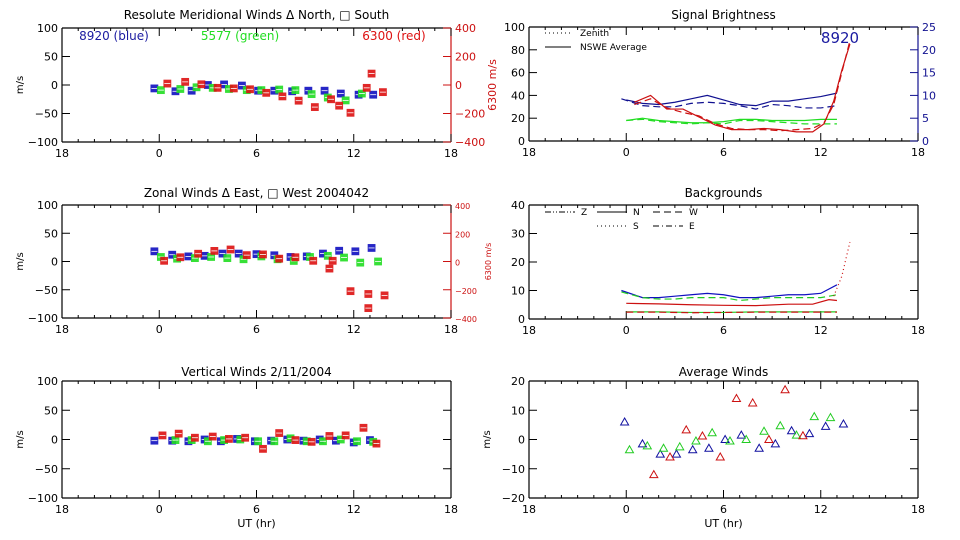  I want to click on y-tick-label: −20, so click(513, 498).